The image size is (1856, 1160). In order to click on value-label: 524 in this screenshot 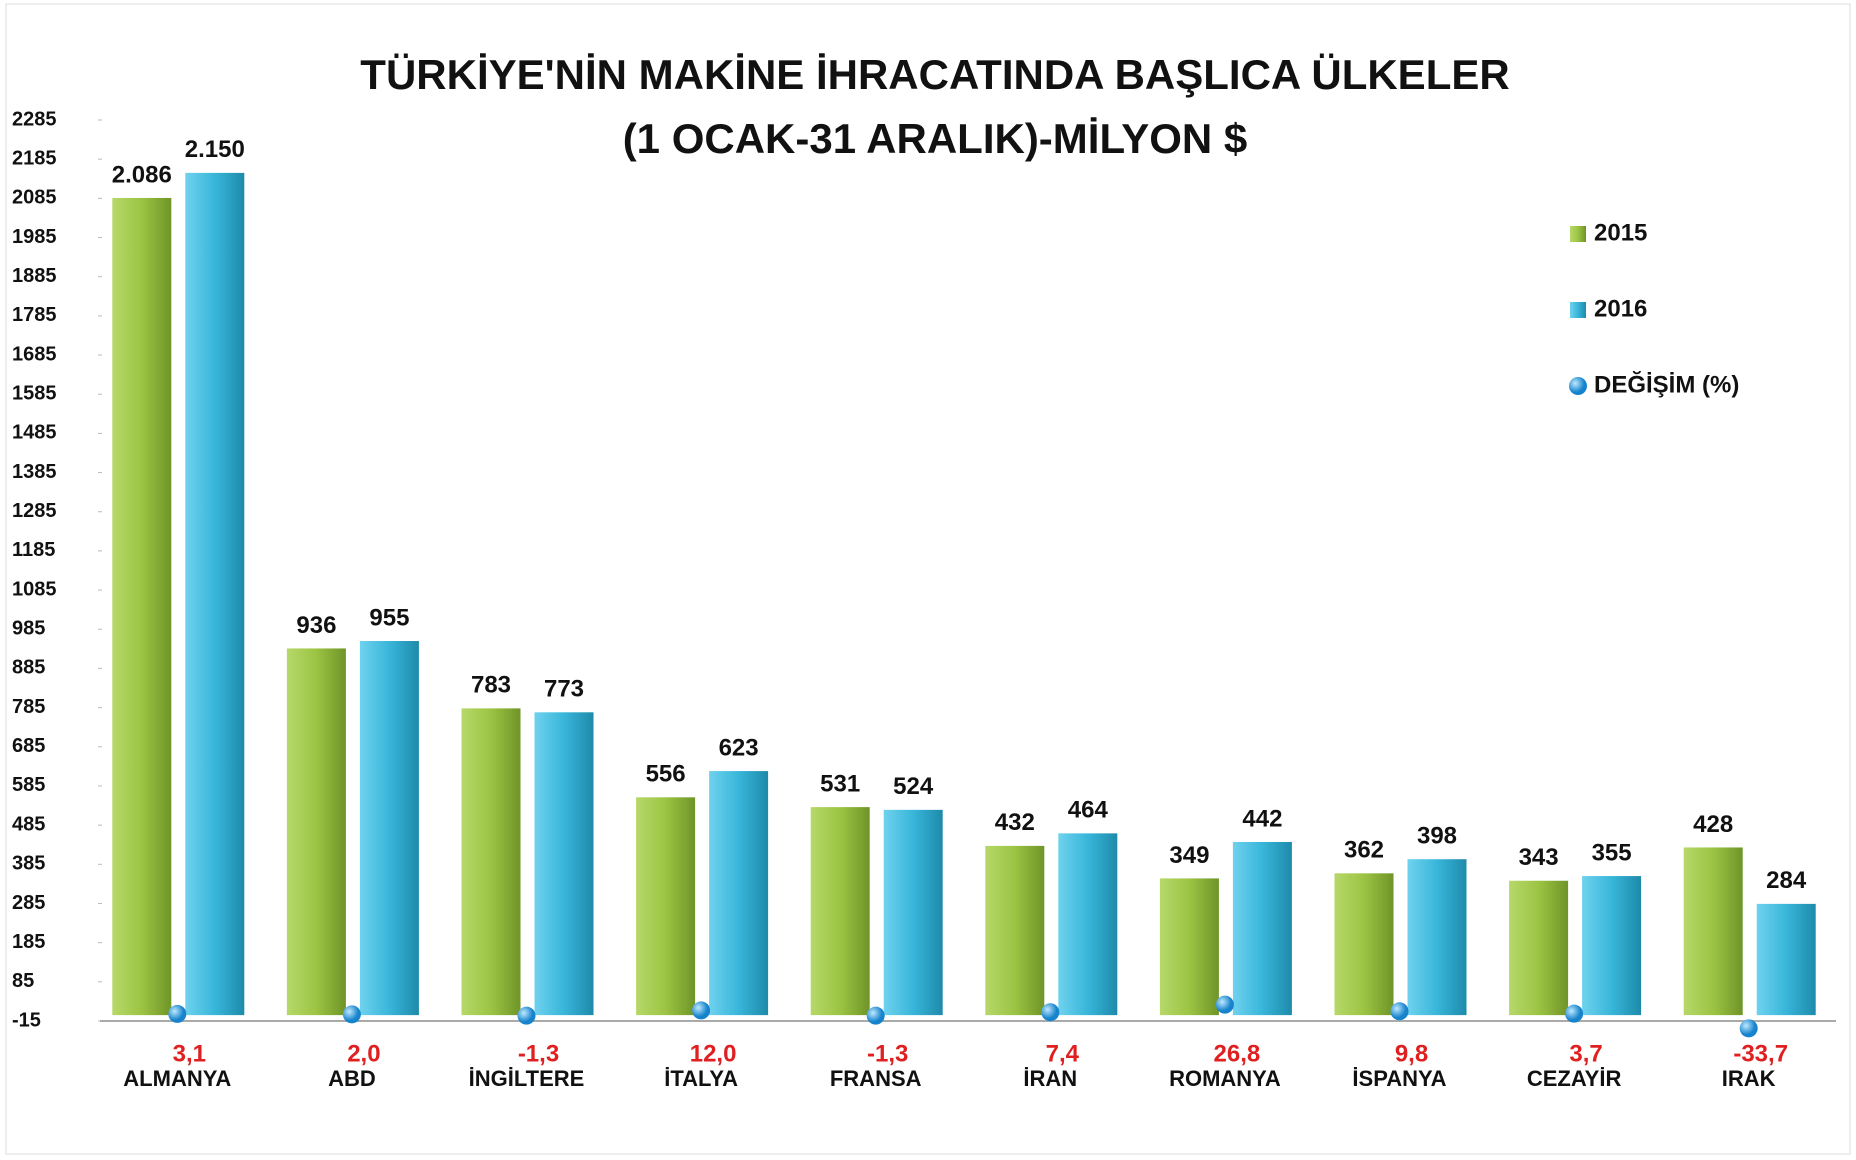, I will do `click(913, 786)`.